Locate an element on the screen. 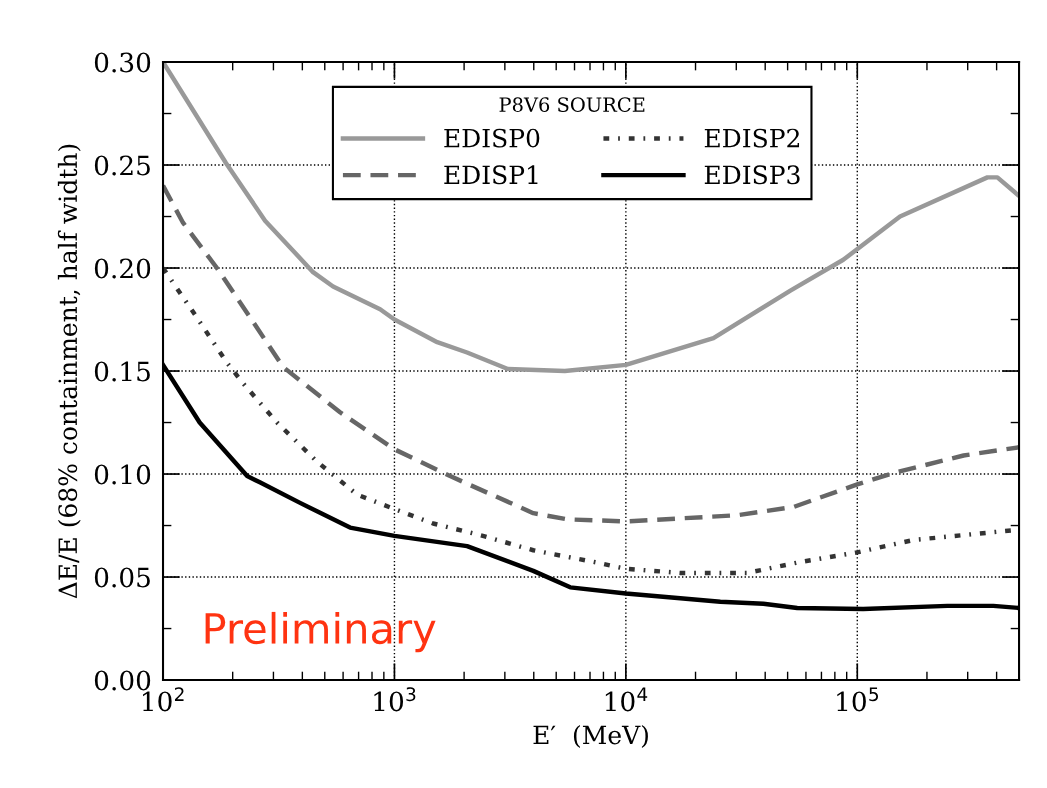 This screenshot has width=1047, height=788. x-tick-label: 10$^{5}$ is located at coordinates (858, 699).